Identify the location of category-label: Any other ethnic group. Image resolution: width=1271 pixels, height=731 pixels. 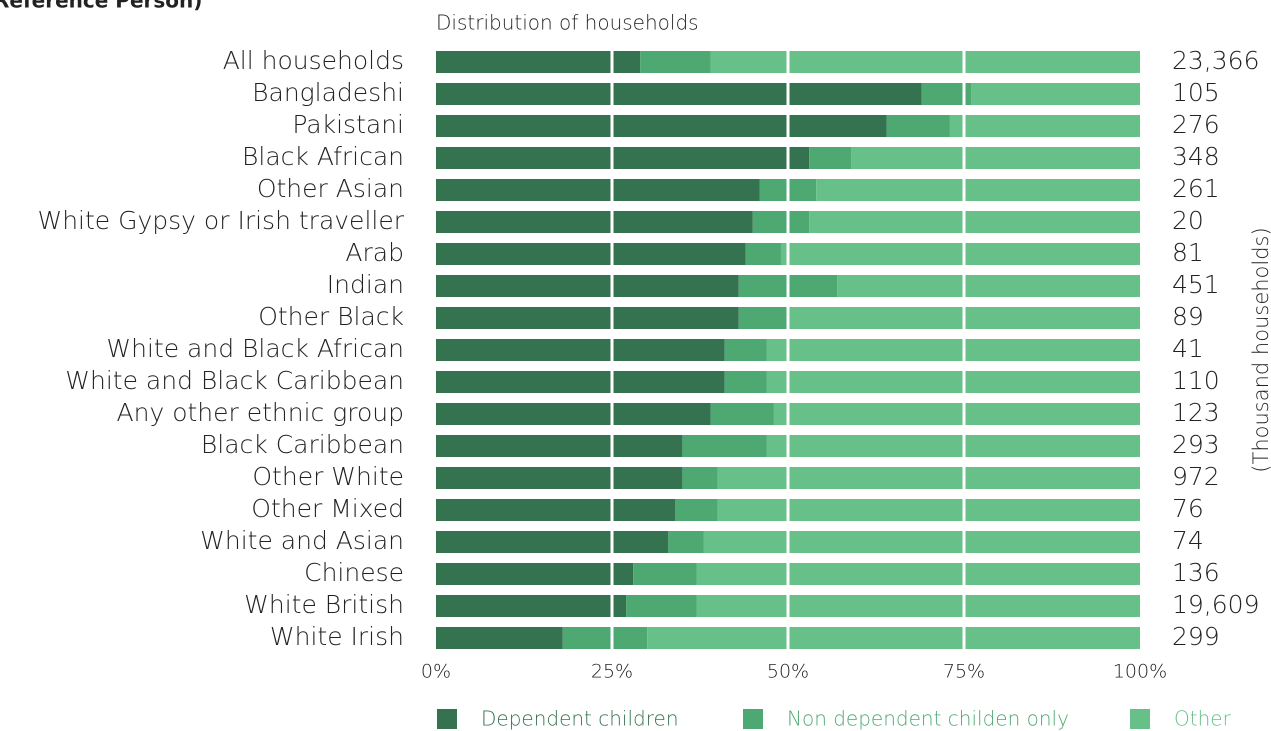
(261, 412).